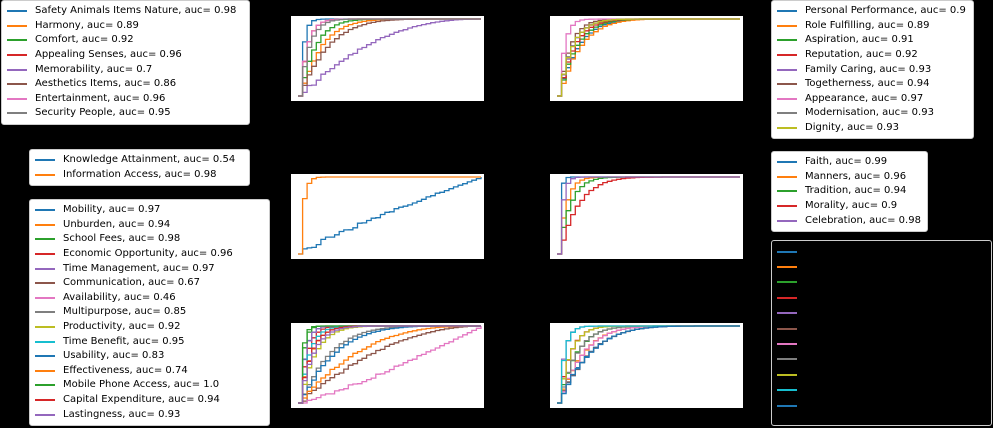 The image size is (993, 428). What do you see at coordinates (849, 162) in the screenshot?
I see `legend-item: Faith, auc= 0.99` at bounding box center [849, 162].